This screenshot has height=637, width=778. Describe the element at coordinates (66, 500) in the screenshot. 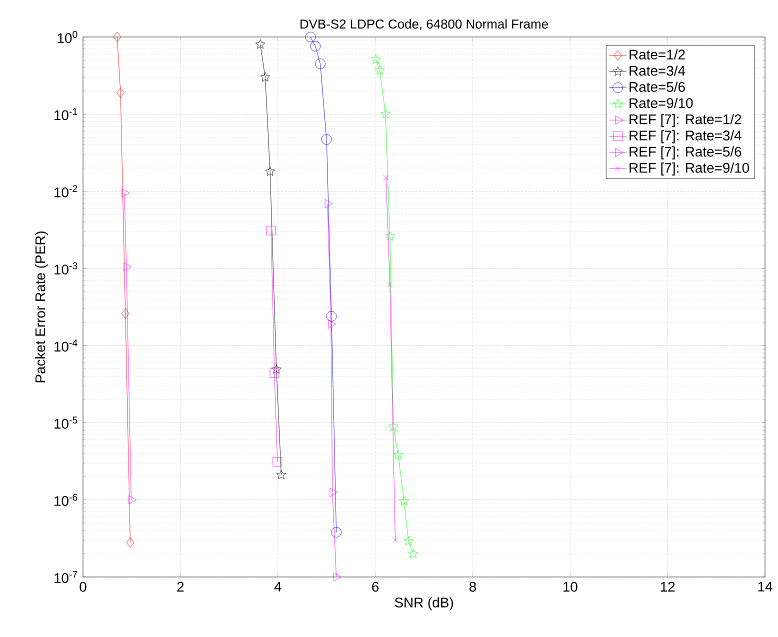

I see `y-tick-label: 10$^{-6}$` at that location.